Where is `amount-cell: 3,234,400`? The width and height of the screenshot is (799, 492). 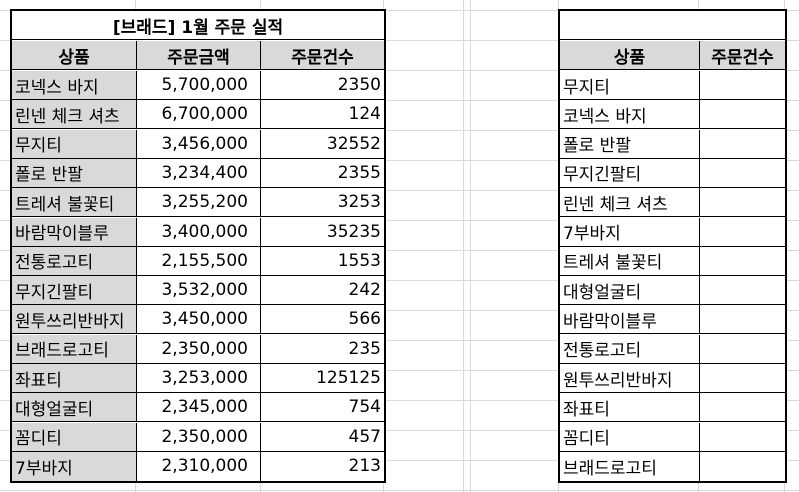
amount-cell: 3,234,400 is located at coordinates (199, 173).